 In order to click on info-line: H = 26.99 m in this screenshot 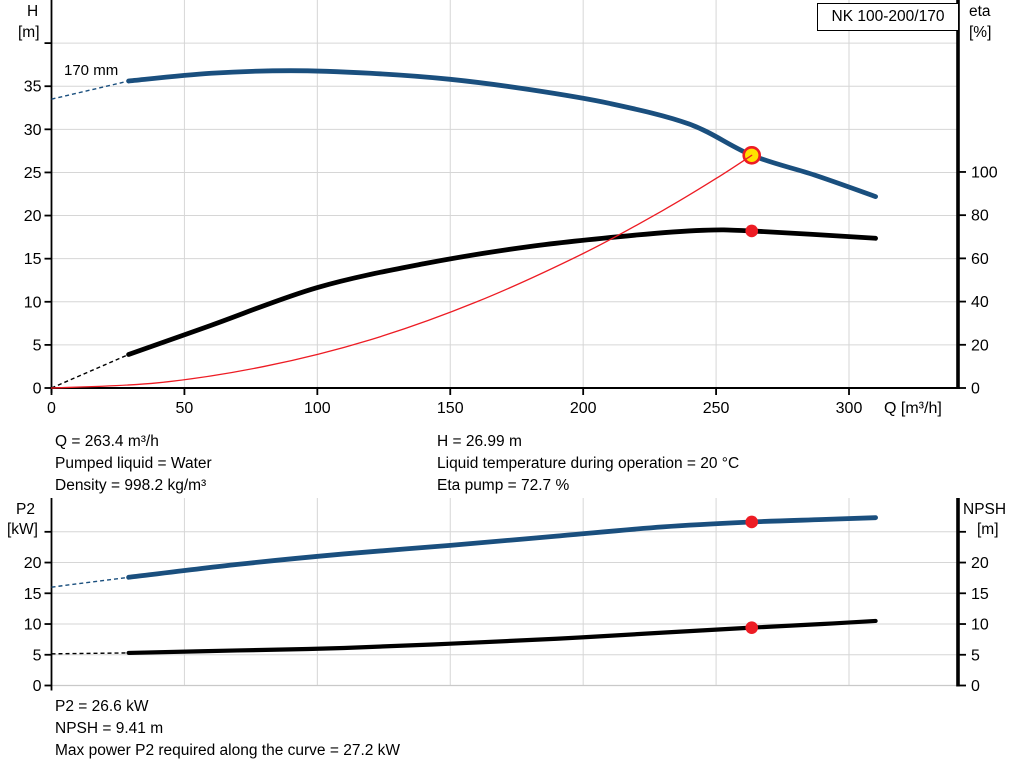, I will do `click(479, 441)`.